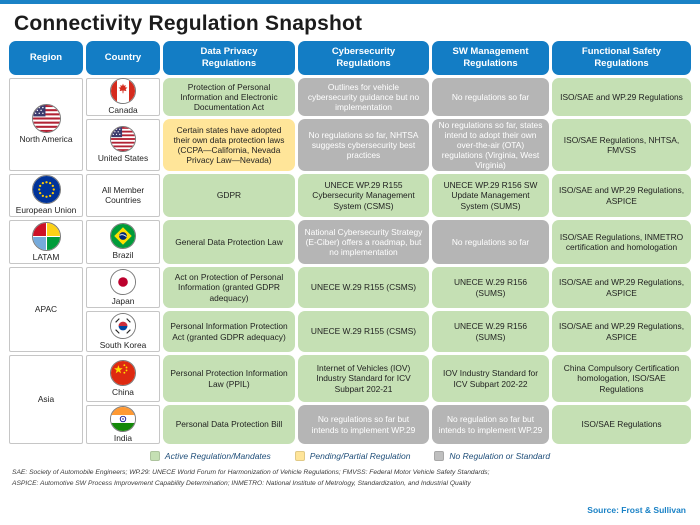 This screenshot has height=525, width=700. I want to click on country-label: Japan, so click(123, 300).